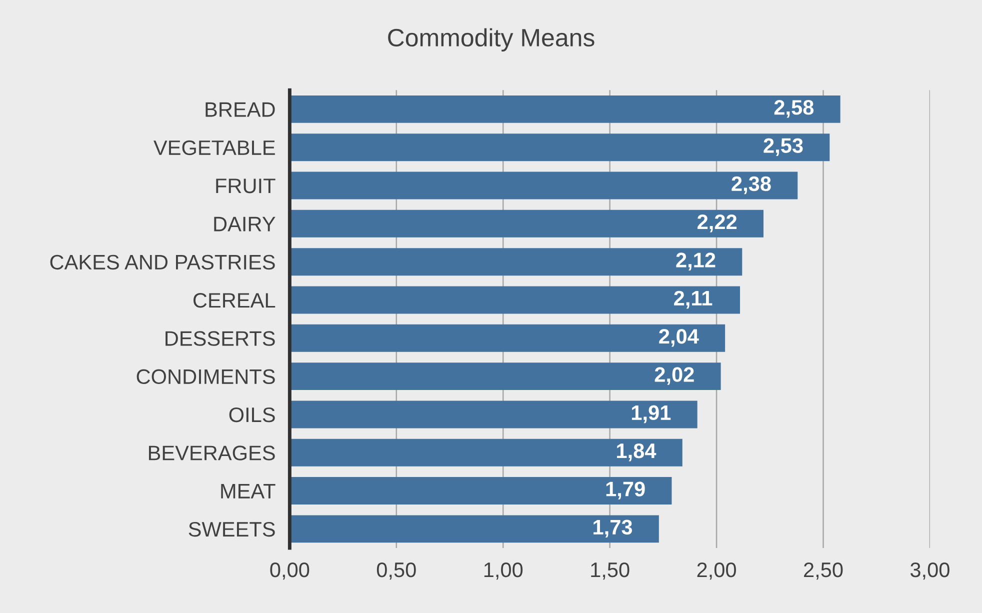 Image resolution: width=982 pixels, height=613 pixels. What do you see at coordinates (220, 338) in the screenshot?
I see `y-tick-label: DESSERTS` at bounding box center [220, 338].